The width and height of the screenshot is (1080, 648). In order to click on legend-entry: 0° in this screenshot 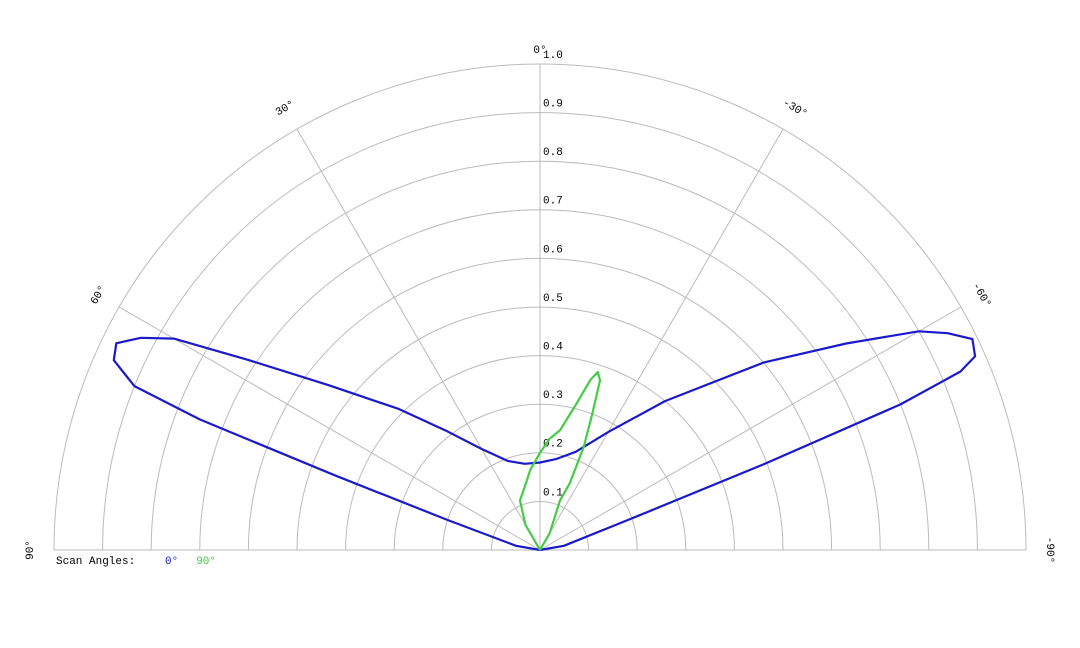, I will do `click(171, 562)`.